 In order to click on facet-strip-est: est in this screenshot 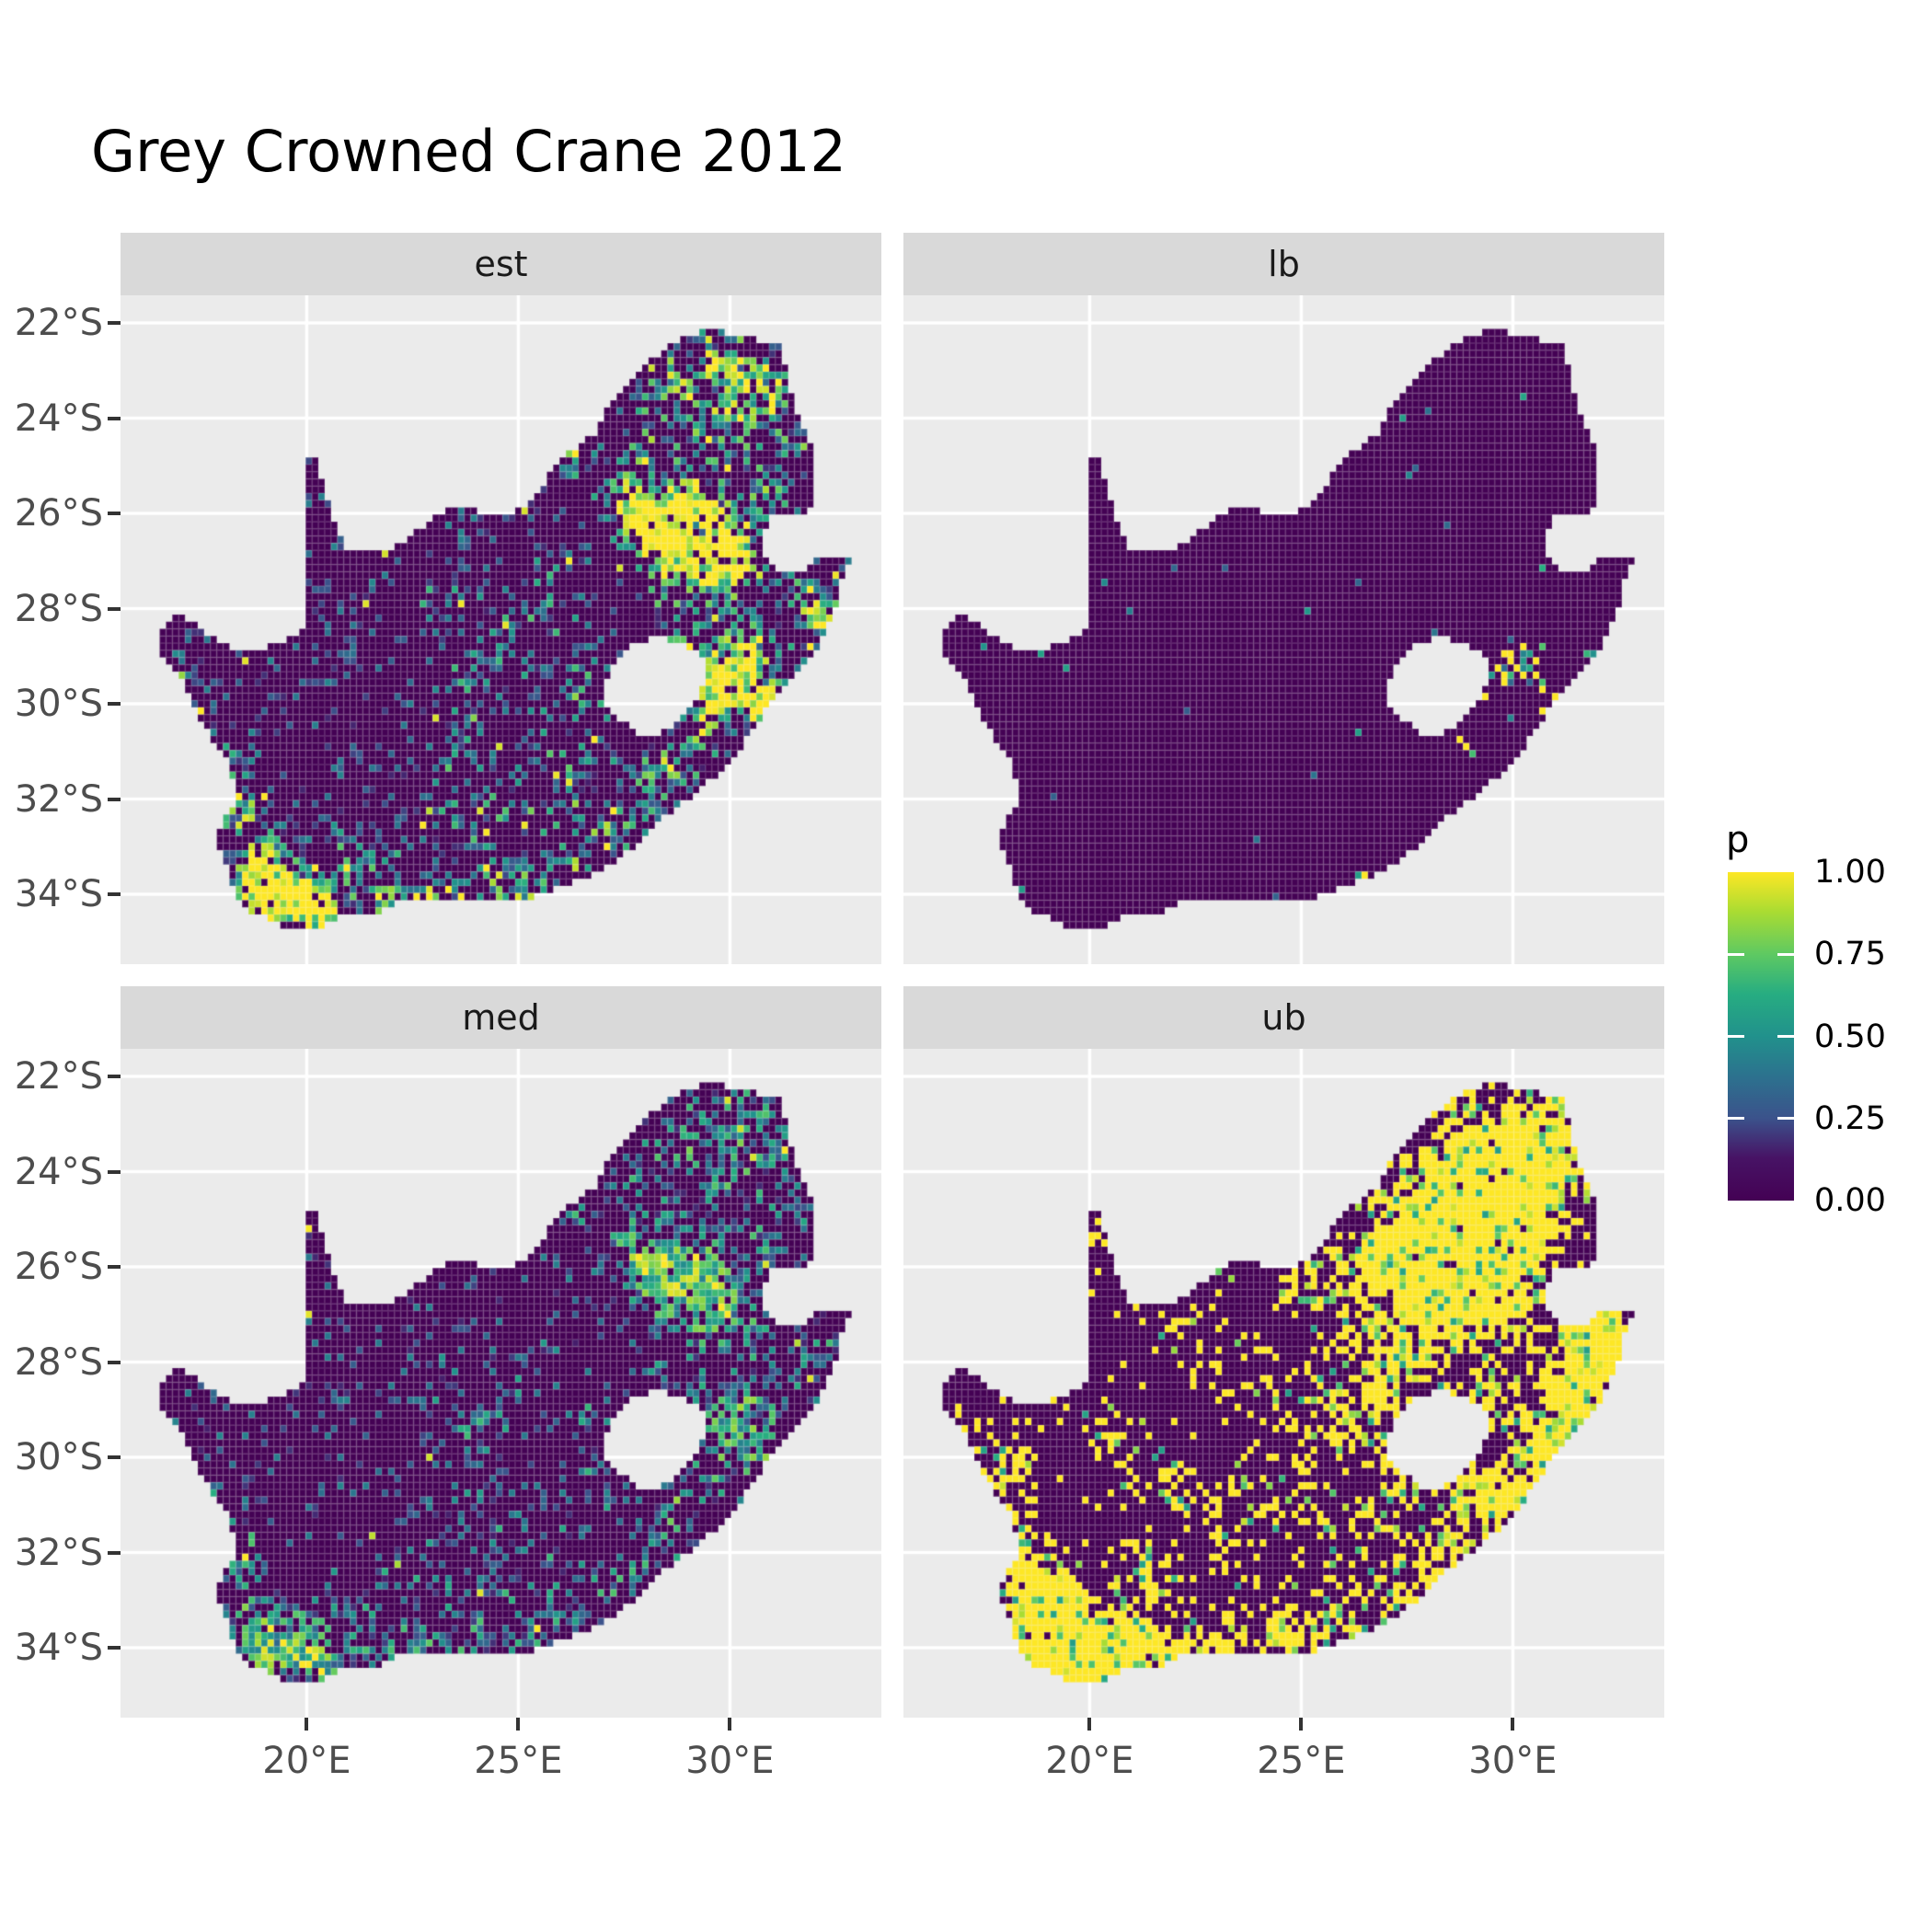, I will do `click(501, 264)`.